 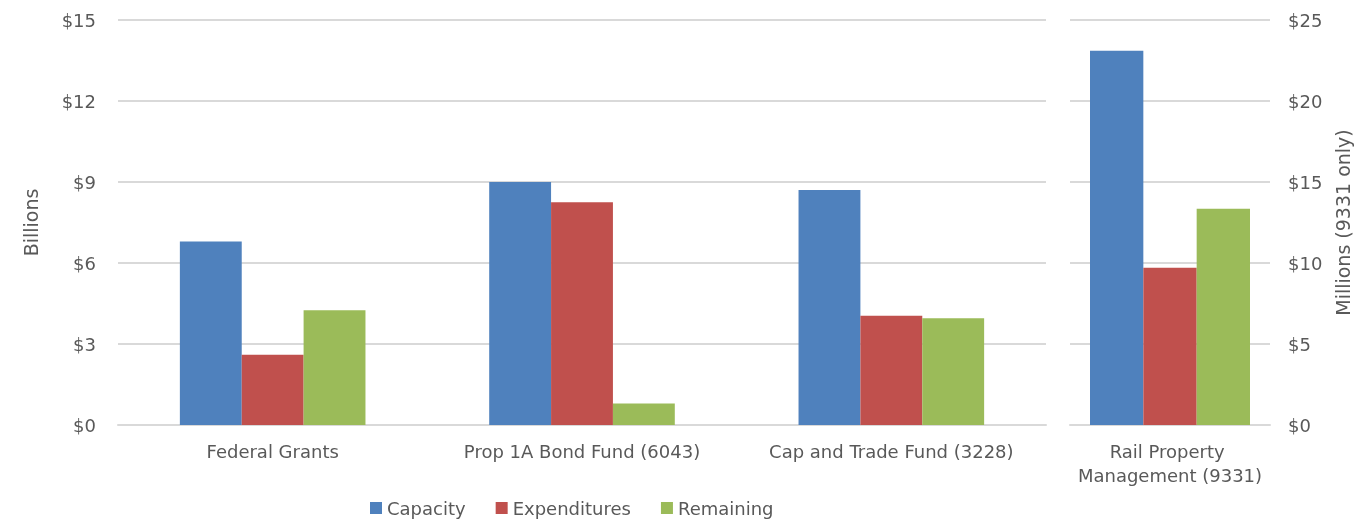 What do you see at coordinates (725, 508) in the screenshot?
I see `legend-label: Remaining` at bounding box center [725, 508].